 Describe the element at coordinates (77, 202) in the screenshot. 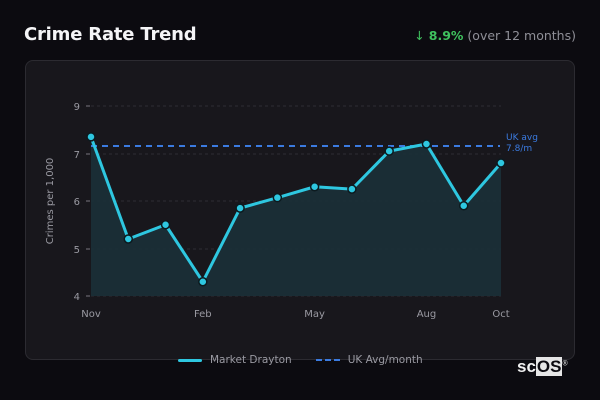

I see `svg-text: 6` at that location.